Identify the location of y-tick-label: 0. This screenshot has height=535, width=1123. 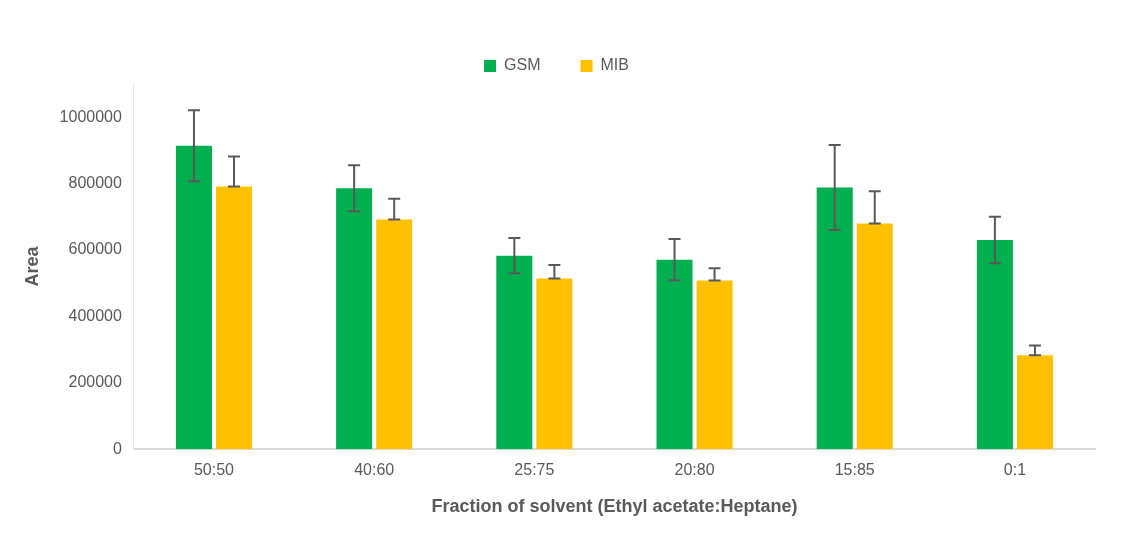
(117, 448).